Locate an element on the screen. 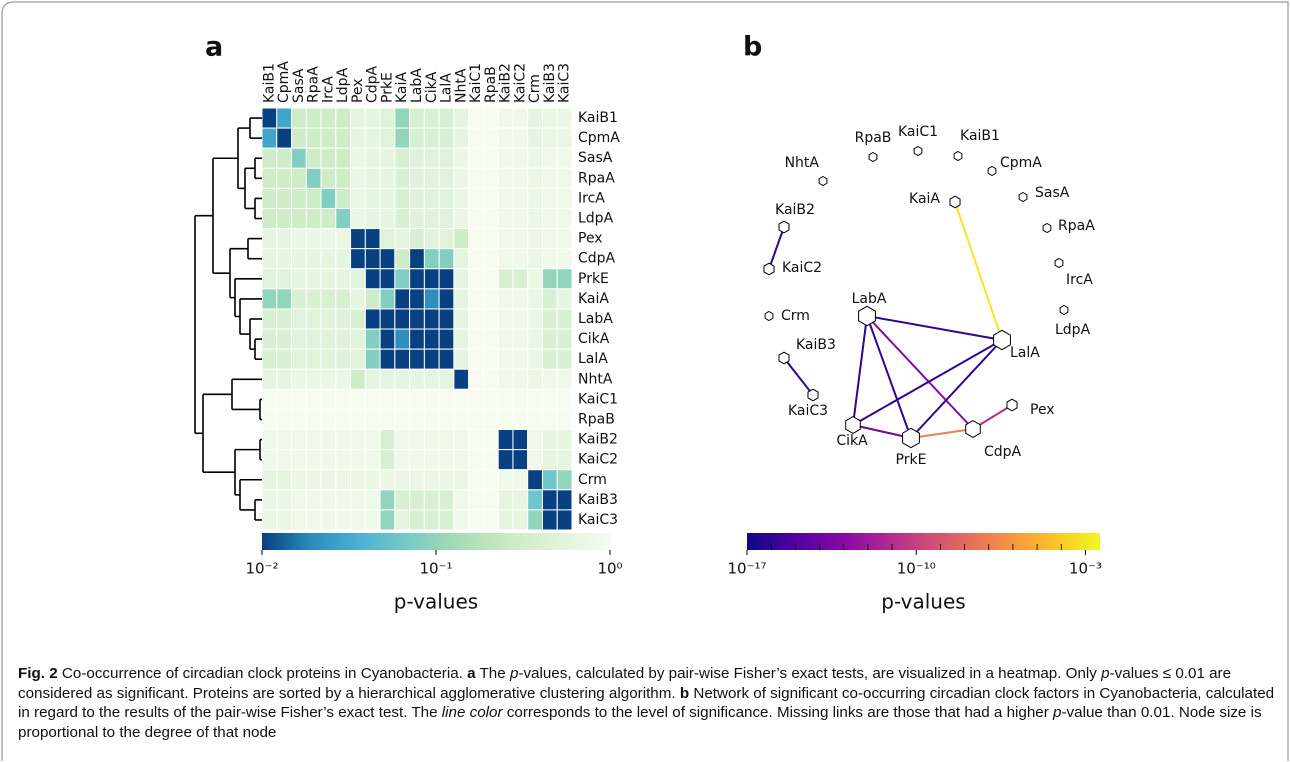  column-label: Crm is located at coordinates (535, 88).